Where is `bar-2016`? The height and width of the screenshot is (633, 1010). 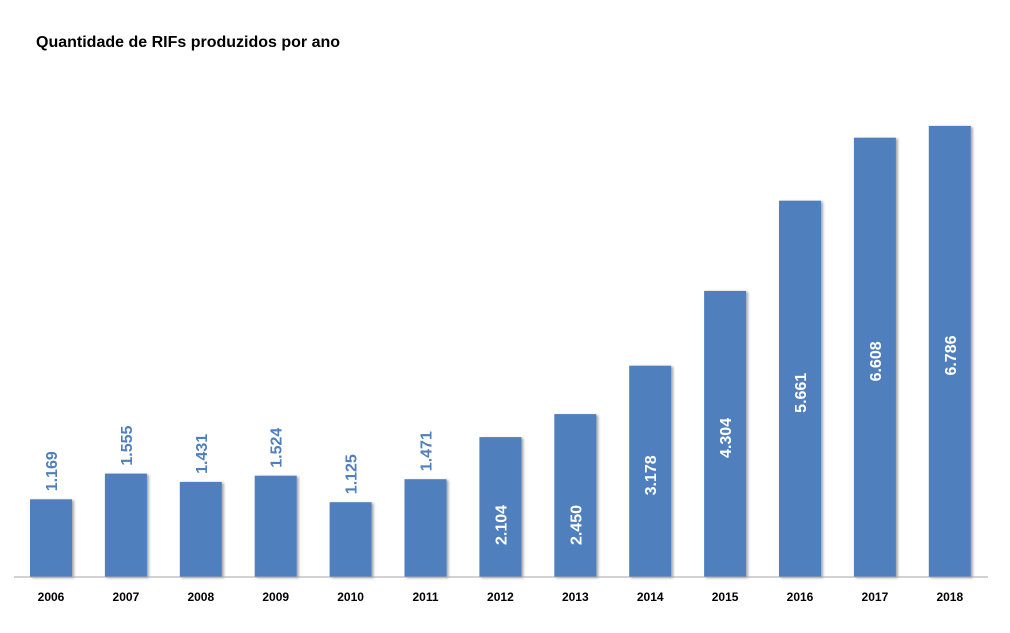 bar-2016 is located at coordinates (800, 388).